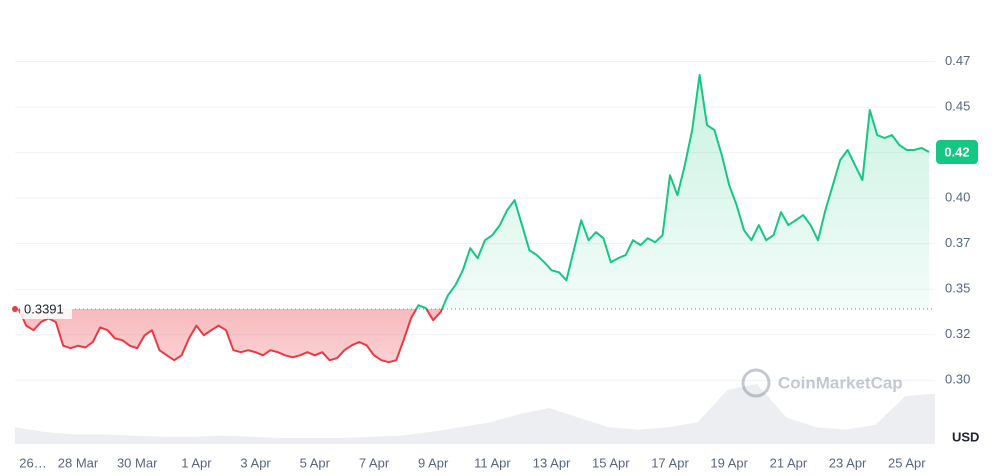 This screenshot has width=995, height=476. What do you see at coordinates (907, 462) in the screenshot?
I see `x-tick-label: 25 Apr` at bounding box center [907, 462].